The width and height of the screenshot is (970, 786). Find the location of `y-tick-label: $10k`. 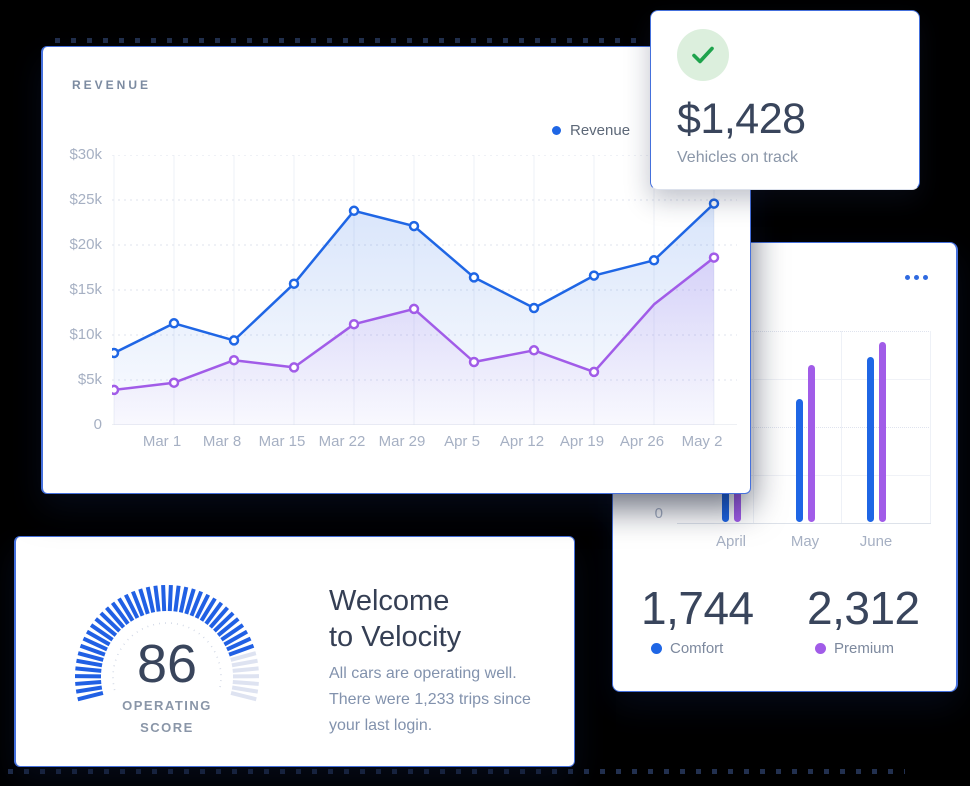

y-tick-label: $10k is located at coordinates (85, 334).